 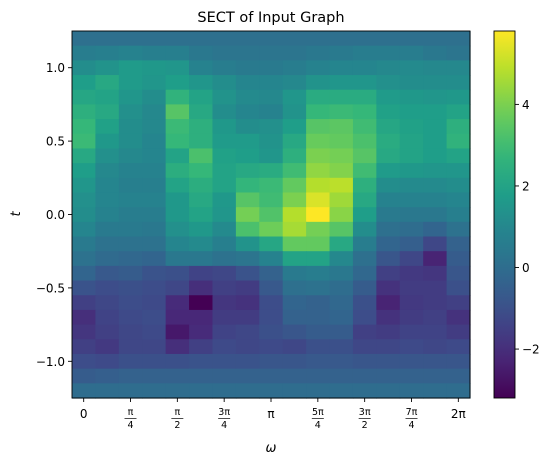 I want to click on y-axis: 1.0 0.5 0.0 −0.5 −1.0, so click(x=54, y=215).